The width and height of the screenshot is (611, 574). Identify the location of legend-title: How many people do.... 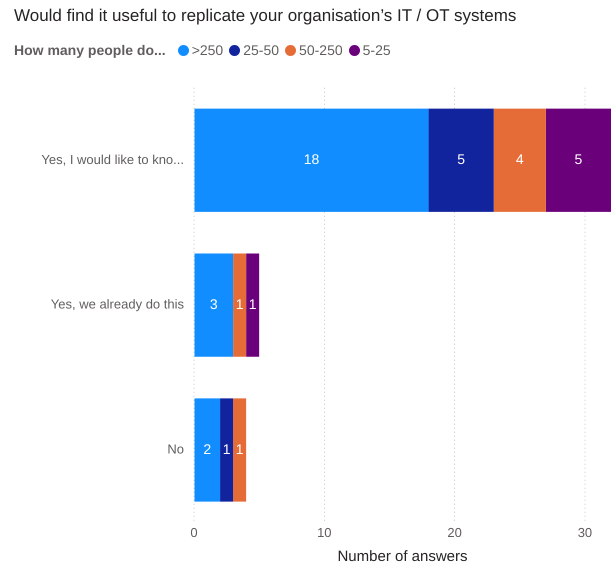
(90, 50).